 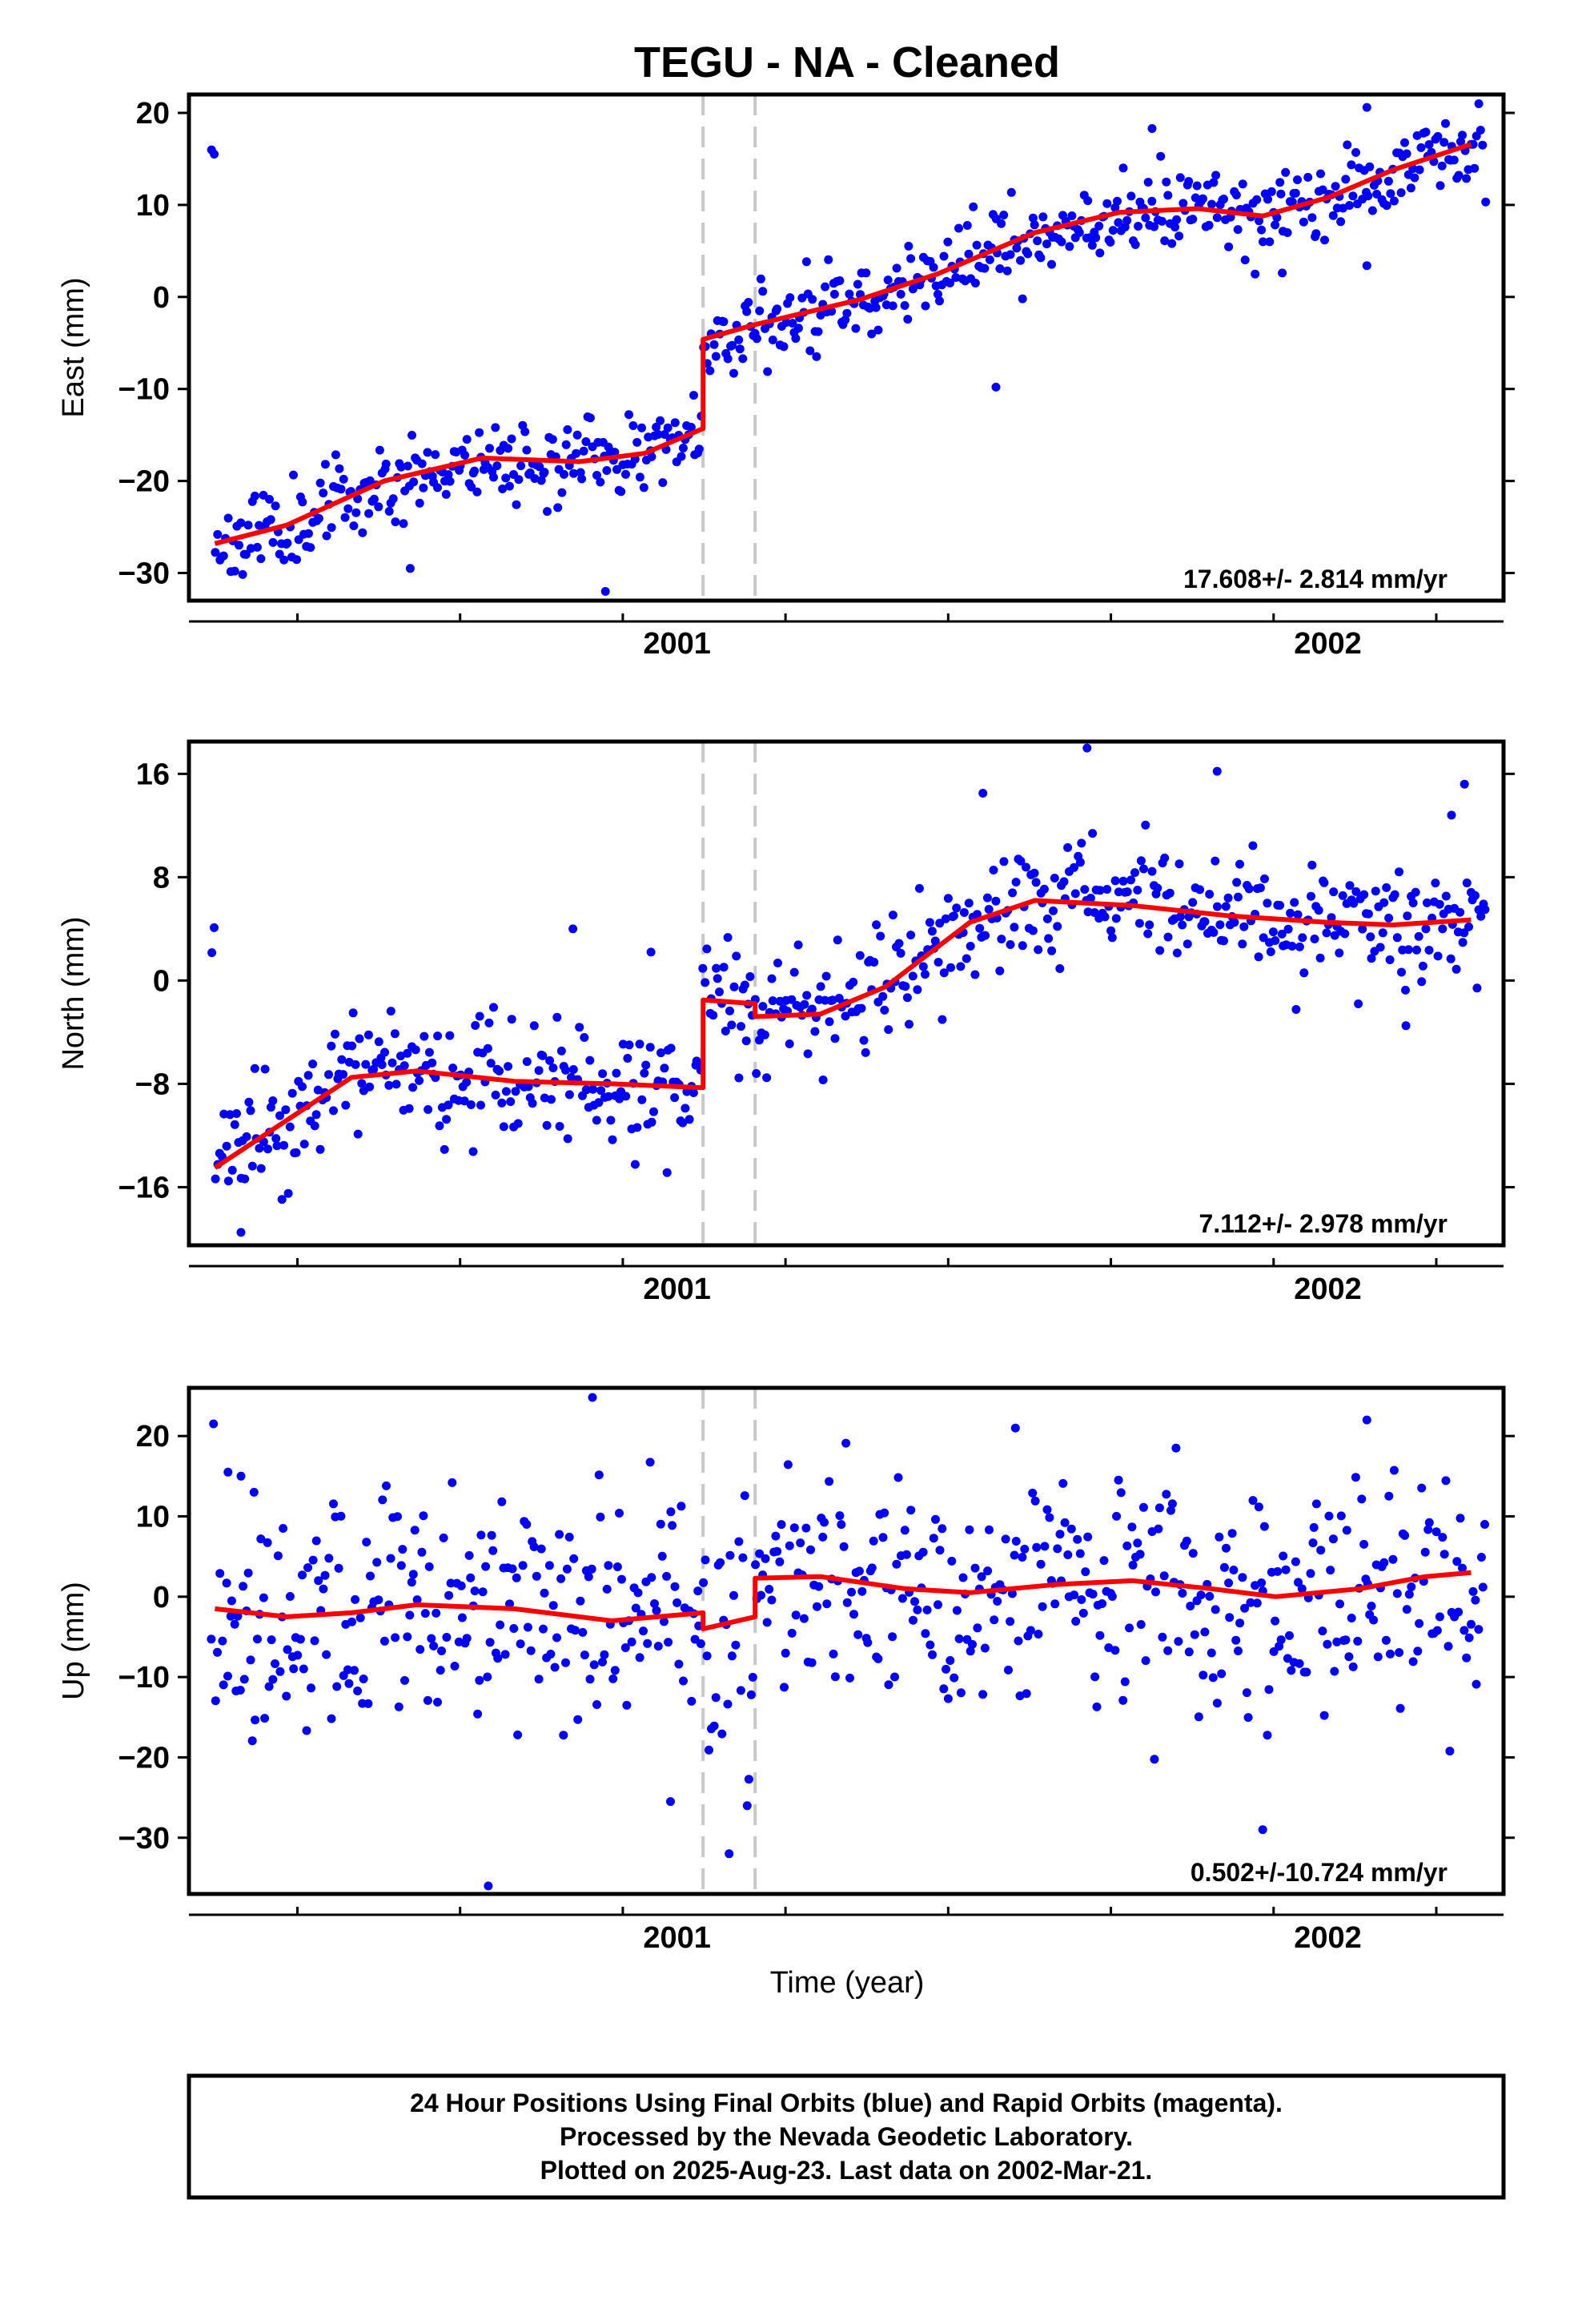 What do you see at coordinates (847, 1983) in the screenshot?
I see `x-axis-title: Time (year)` at bounding box center [847, 1983].